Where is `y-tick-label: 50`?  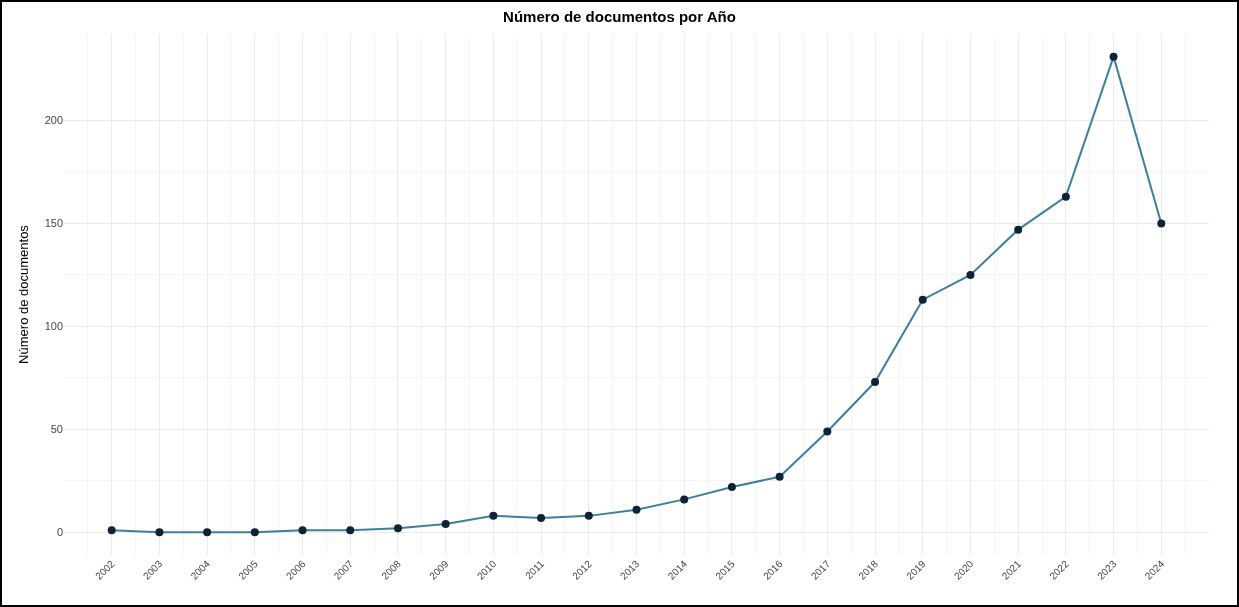 y-tick-label: 50 is located at coordinates (56, 429).